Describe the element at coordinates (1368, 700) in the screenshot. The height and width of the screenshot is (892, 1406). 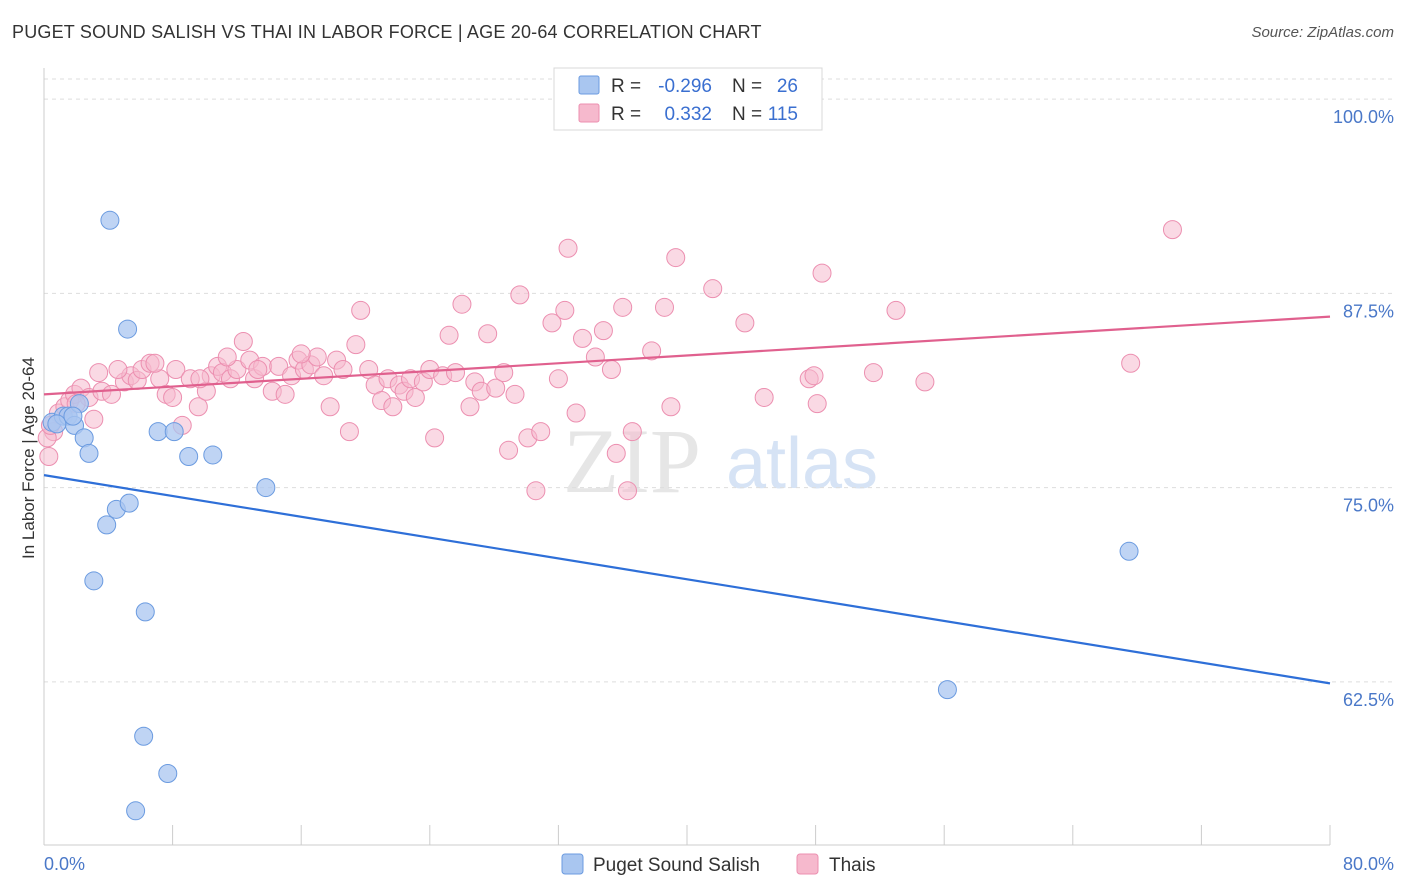
I see `y-tick-label-0: 62.5%` at that location.